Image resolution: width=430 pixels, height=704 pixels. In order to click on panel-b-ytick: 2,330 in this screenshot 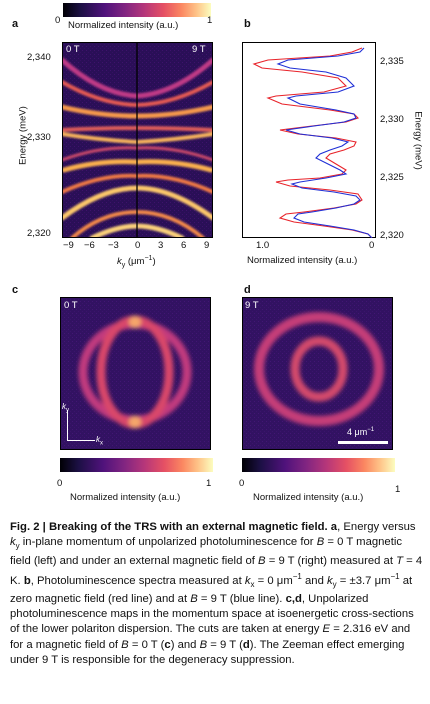, I will do `click(392, 119)`.